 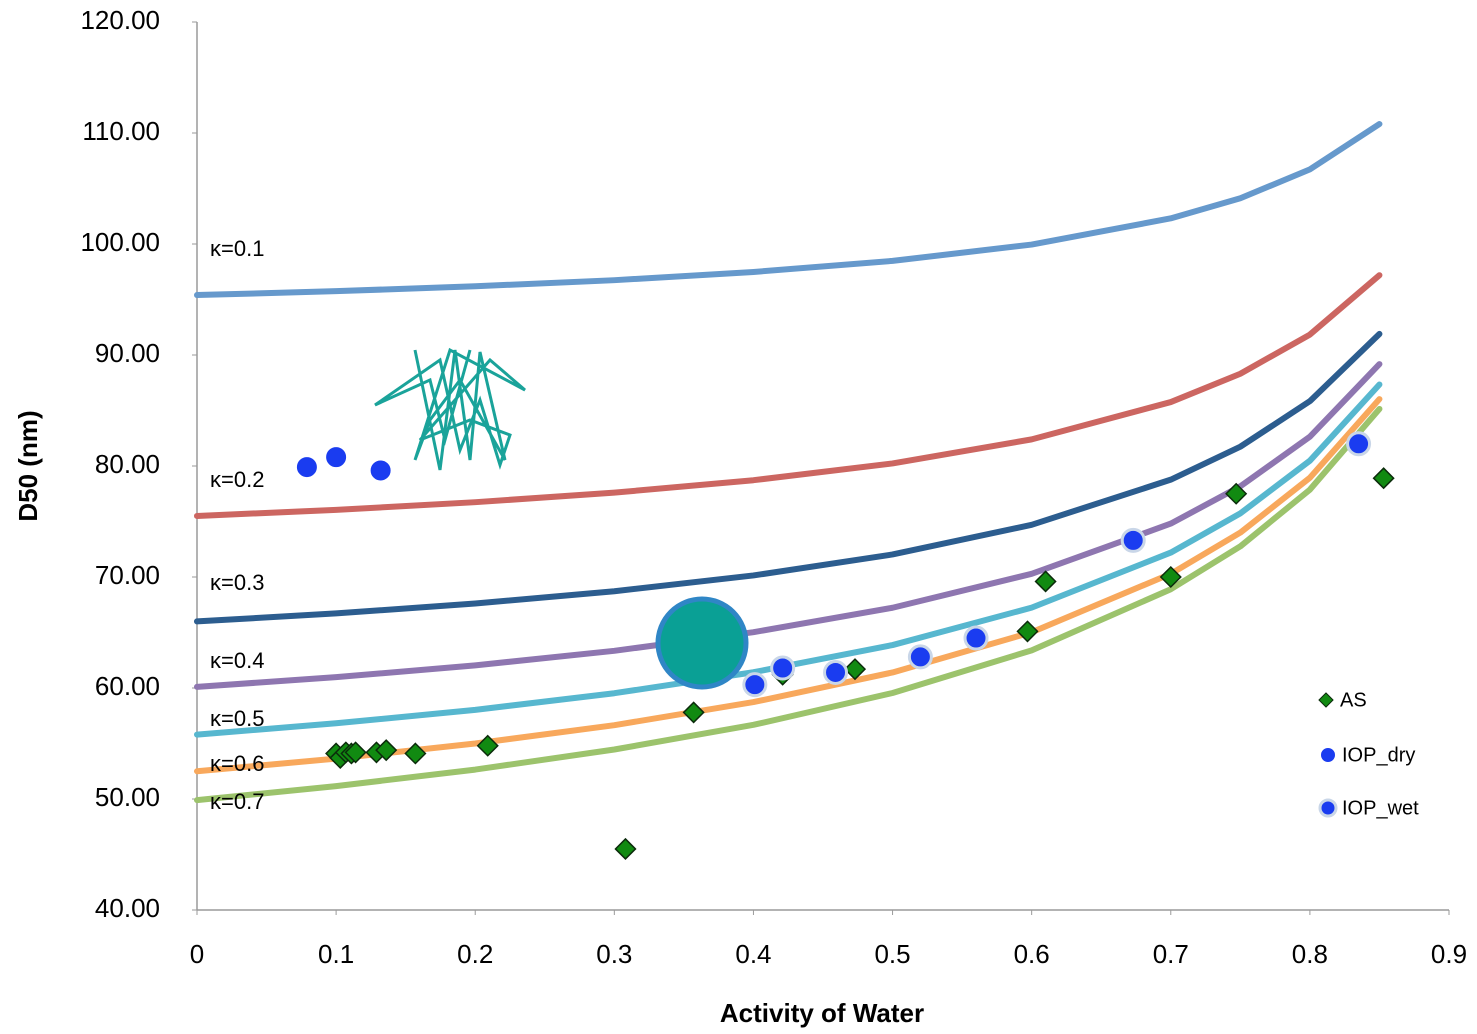 What do you see at coordinates (237, 718) in the screenshot?
I see `curve-label: κ=0.5` at bounding box center [237, 718].